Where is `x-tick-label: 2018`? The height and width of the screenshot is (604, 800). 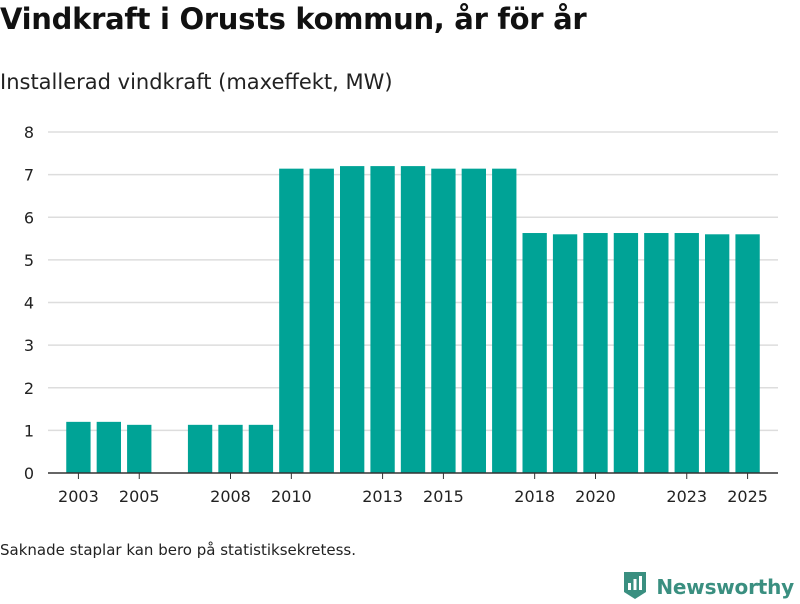
x-tick-label: 2018 is located at coordinates (534, 496).